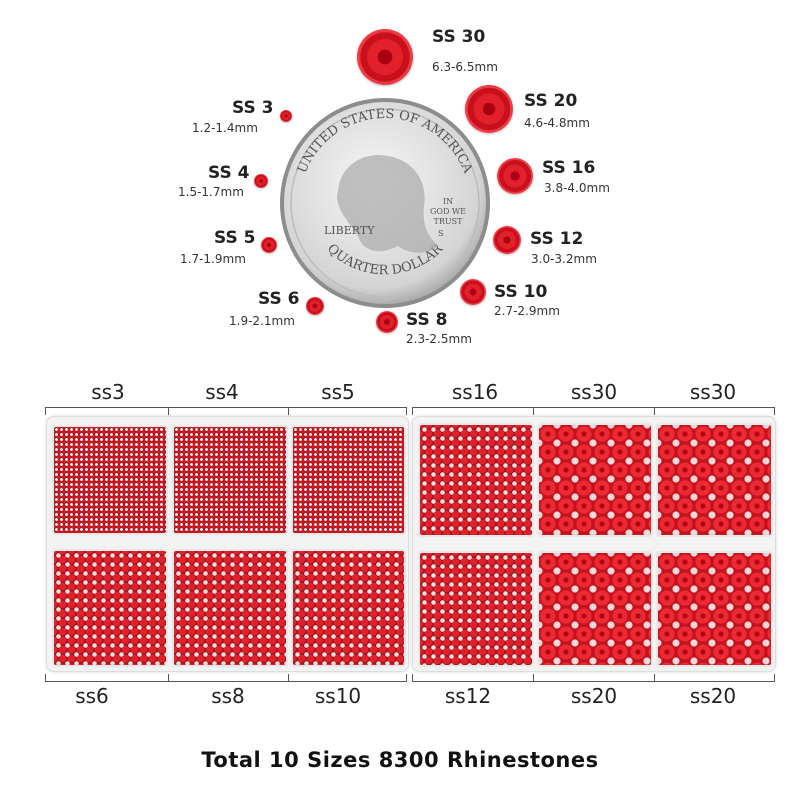 This screenshot has width=800, height=800. Describe the element at coordinates (228, 696) in the screenshot. I see `tray-label-ss8: ss8` at that location.